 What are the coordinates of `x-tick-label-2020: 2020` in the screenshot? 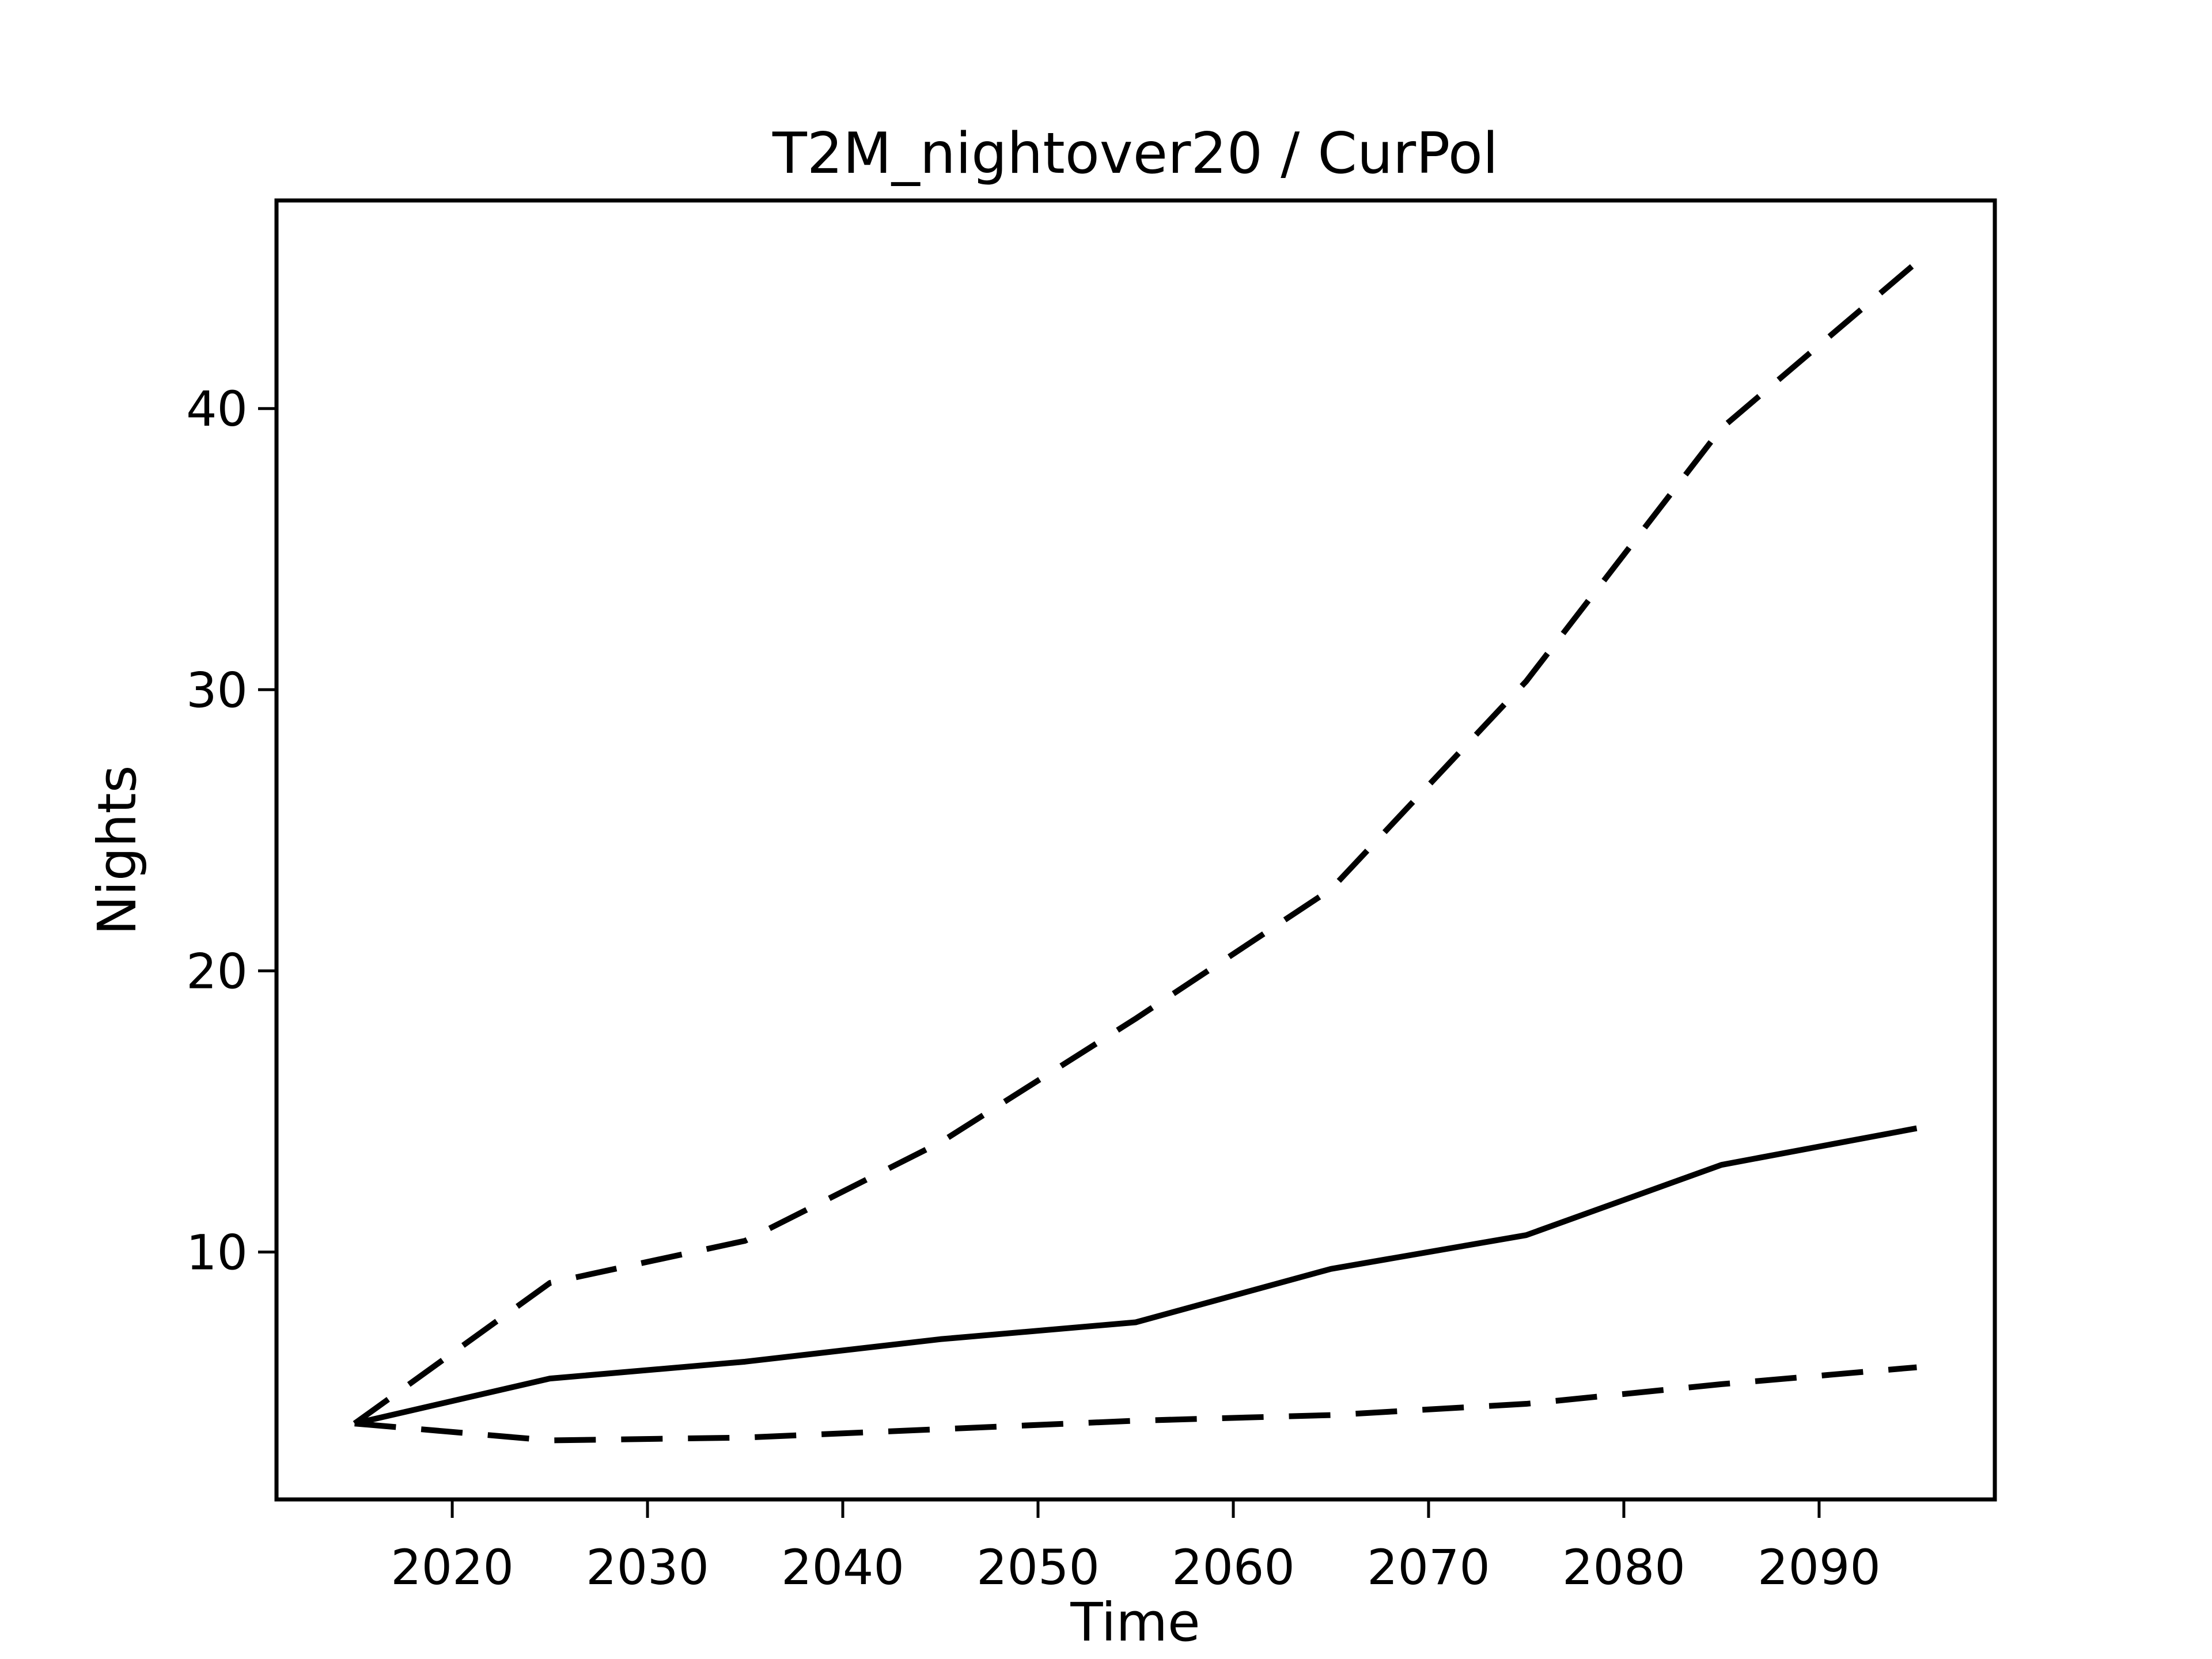 It's located at (452, 1567).